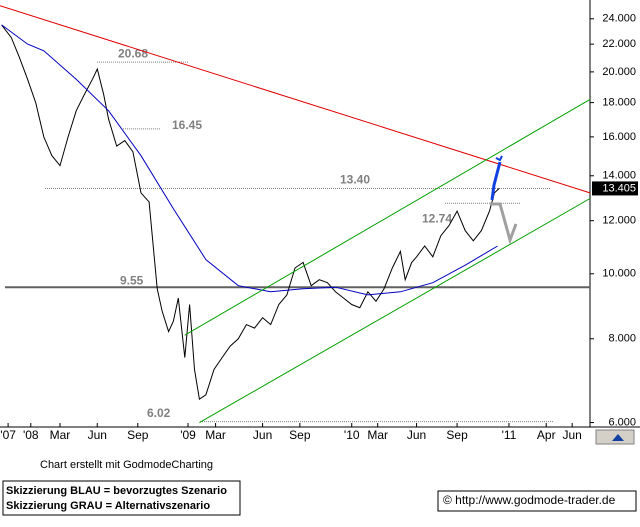 This screenshot has width=640, height=527. Describe the element at coordinates (355, 180) in the screenshot. I see `level-label: 13.40` at that location.